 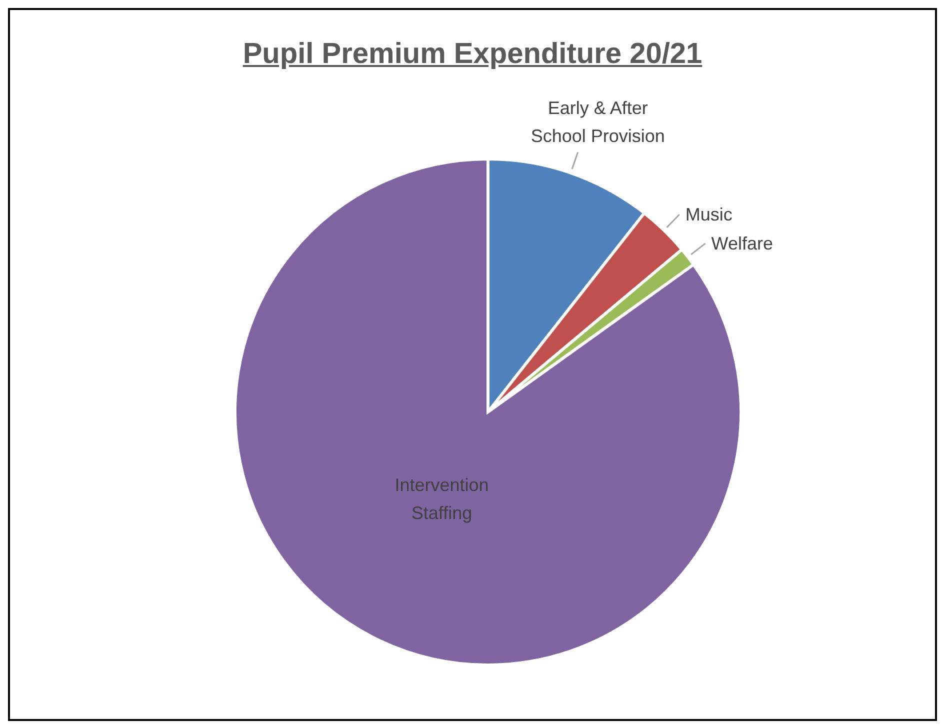 What do you see at coordinates (473, 54) in the screenshot?
I see `chart-title: Pupil Premium Expenditure 20/21` at bounding box center [473, 54].